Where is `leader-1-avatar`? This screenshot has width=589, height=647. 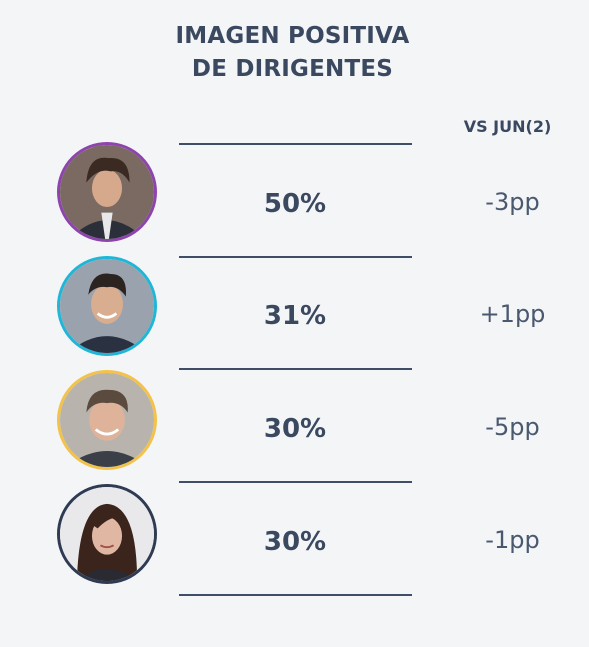 leader-1-avatar is located at coordinates (107, 192).